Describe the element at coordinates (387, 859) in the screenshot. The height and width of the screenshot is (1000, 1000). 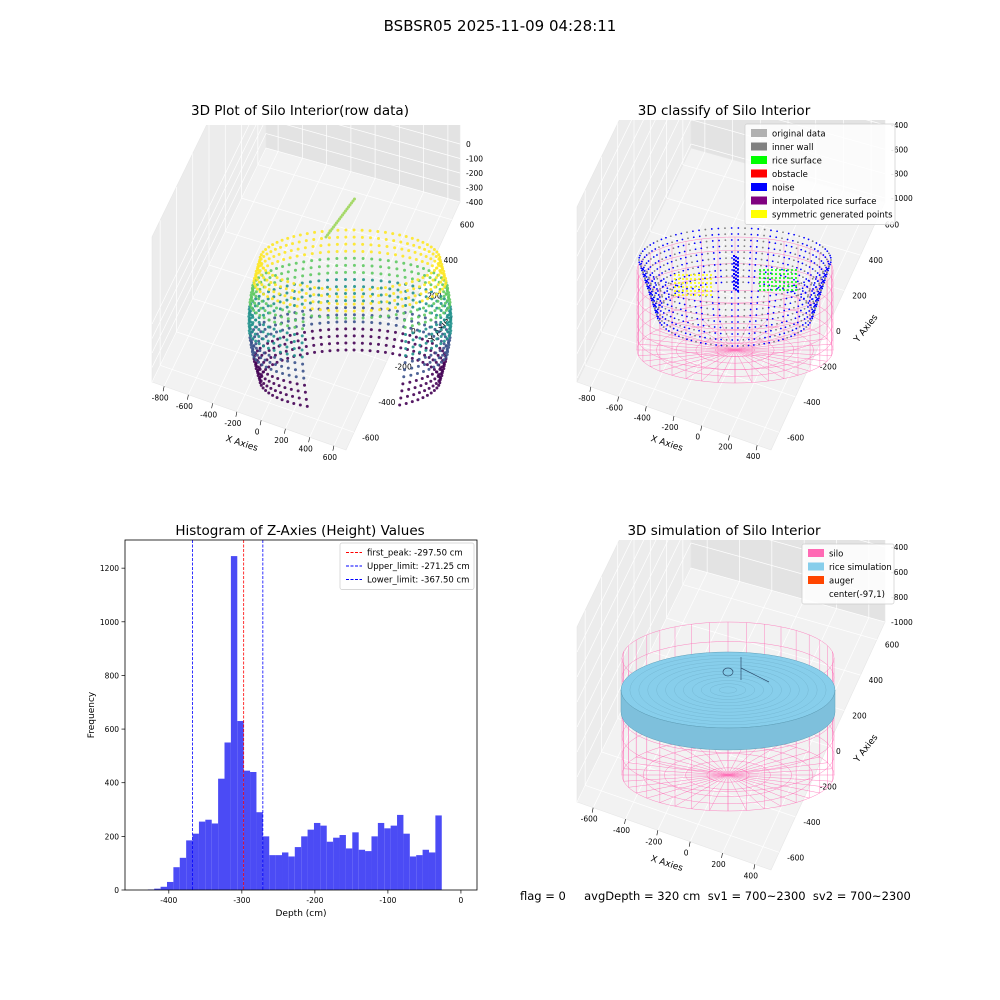
I see `histogram-bar` at that location.